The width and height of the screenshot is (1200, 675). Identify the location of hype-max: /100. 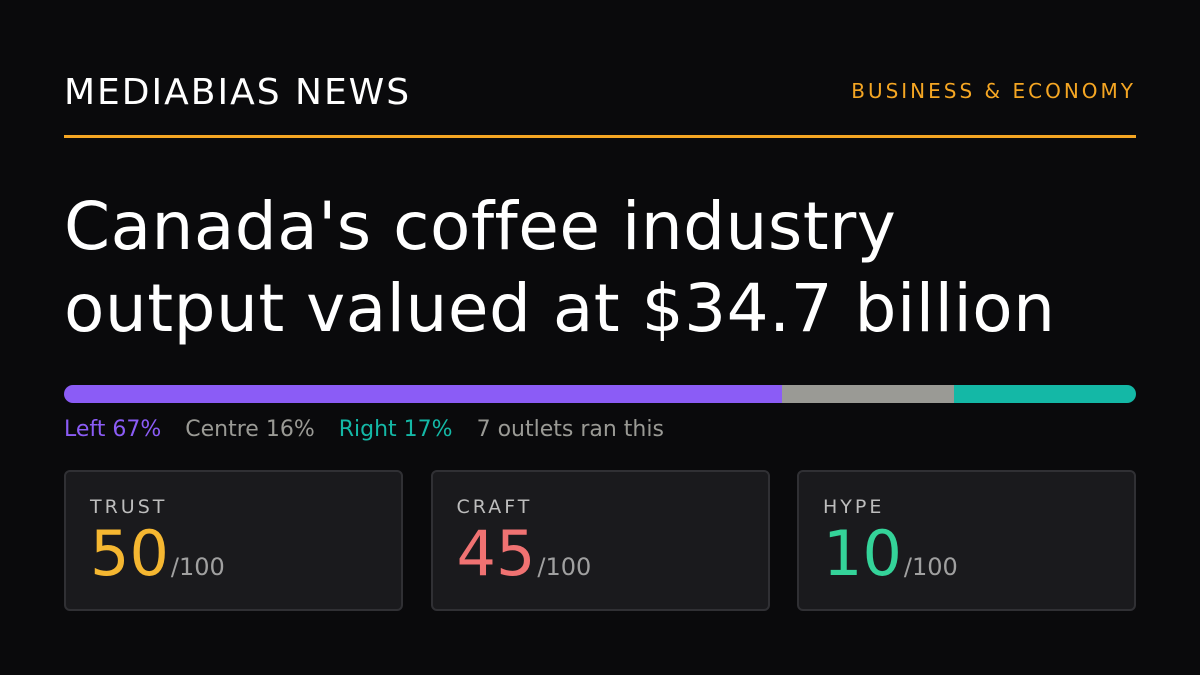
(930, 567).